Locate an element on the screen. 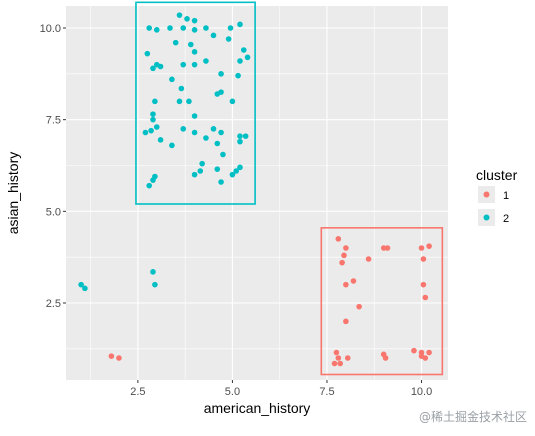 The height and width of the screenshot is (436, 535). y-axis-label: asian_history is located at coordinates (13, 193).